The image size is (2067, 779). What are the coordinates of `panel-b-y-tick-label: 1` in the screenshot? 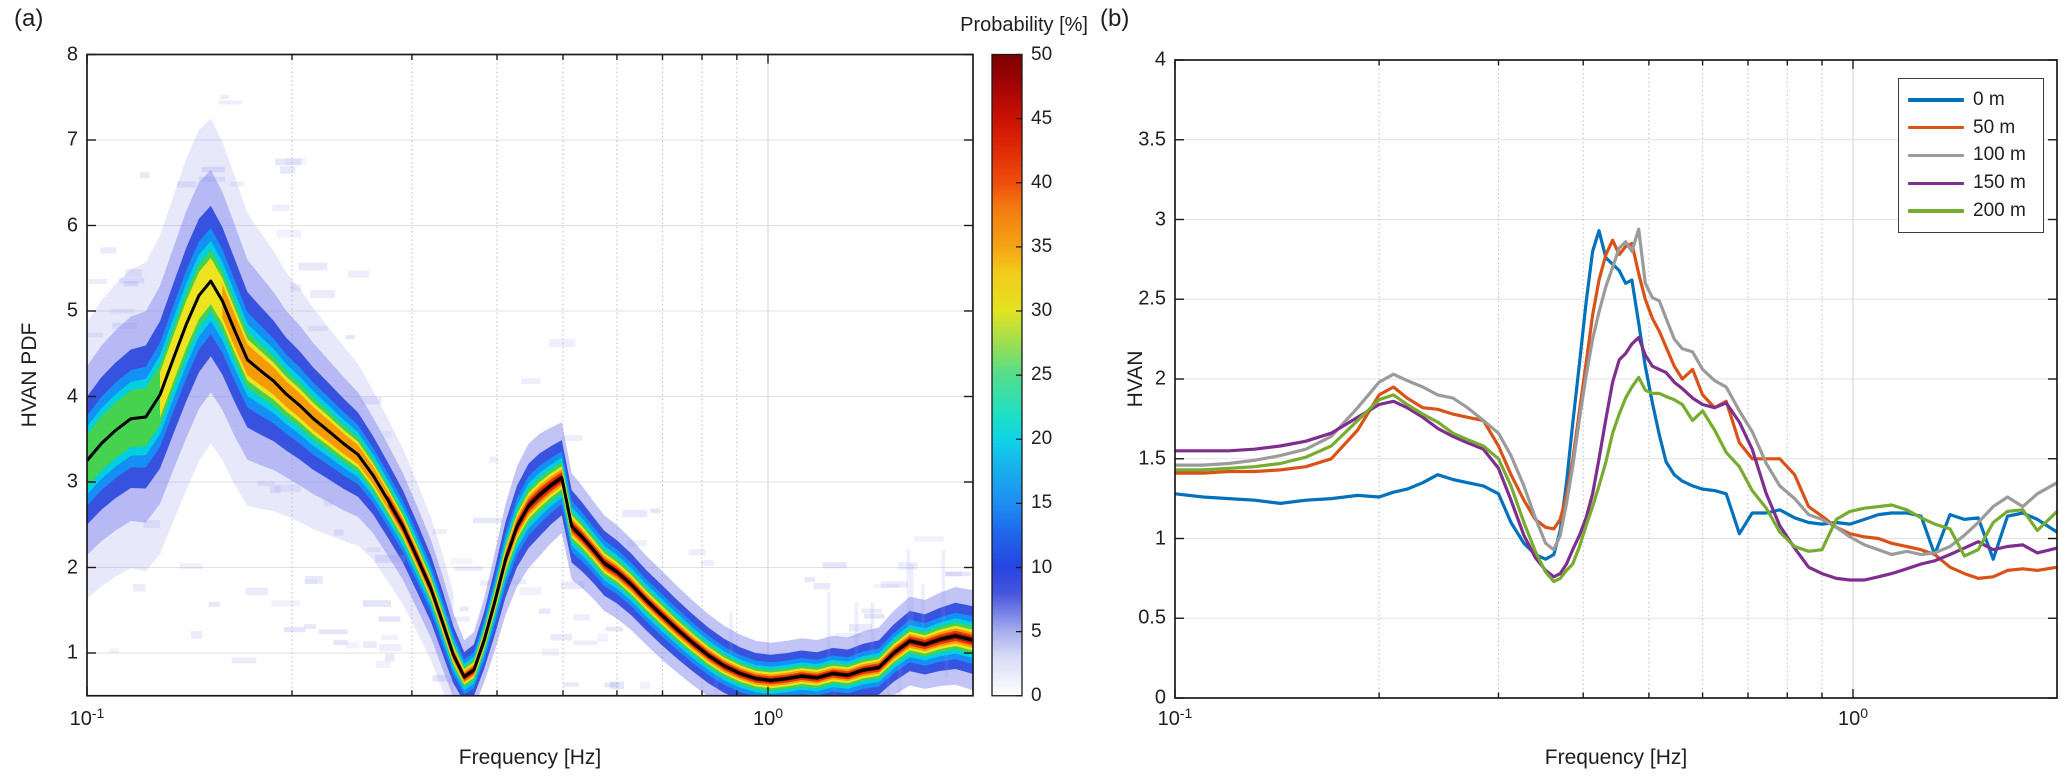 It's located at (1160, 538).